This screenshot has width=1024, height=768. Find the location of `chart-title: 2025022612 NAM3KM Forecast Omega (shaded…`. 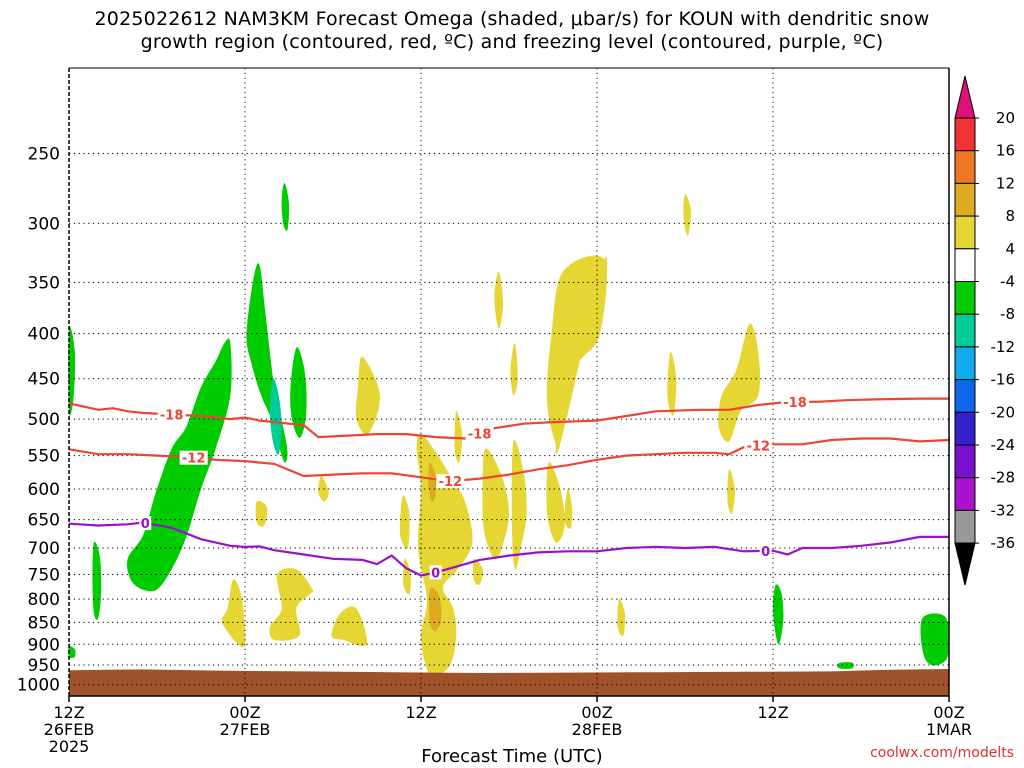

chart-title: 2025022612 NAM3KM Forecast Omega (shaded… is located at coordinates (512, 31).